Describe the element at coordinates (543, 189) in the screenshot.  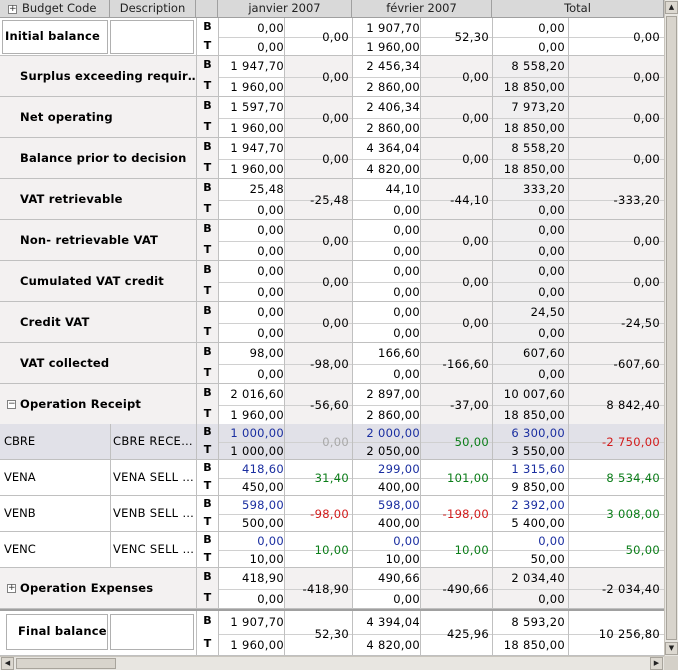
I see `value-cell-bt: 333,20` at that location.